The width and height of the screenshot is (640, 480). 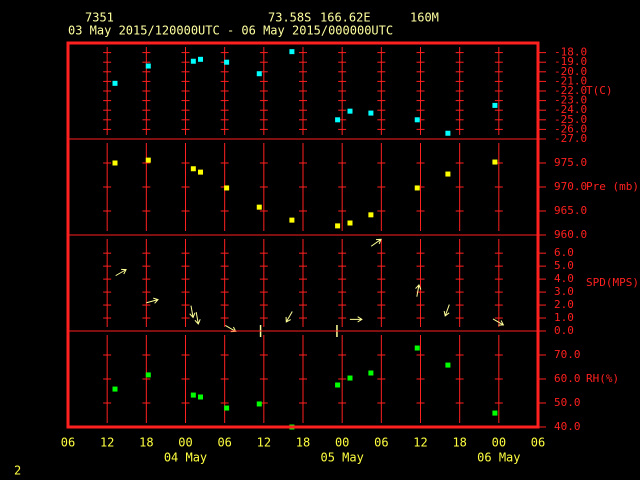 What do you see at coordinates (564, 304) in the screenshot?
I see `y-tick-label: 2.0` at bounding box center [564, 304].